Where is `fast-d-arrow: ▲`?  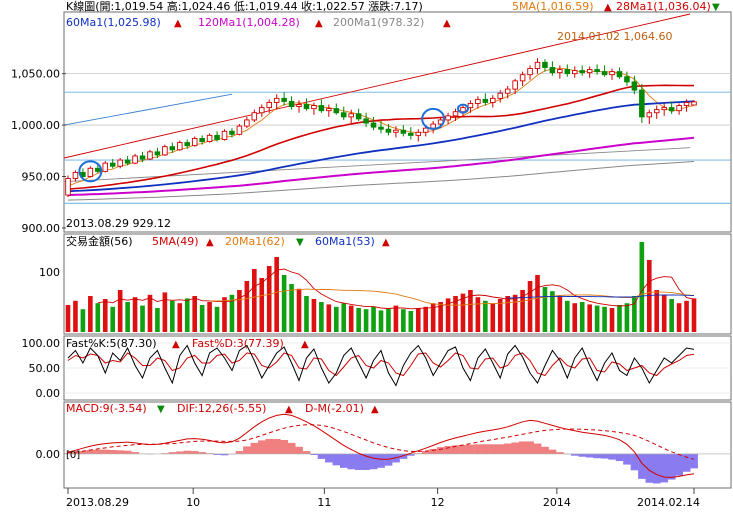 fast-d-arrow: ▲ is located at coordinates (305, 344).